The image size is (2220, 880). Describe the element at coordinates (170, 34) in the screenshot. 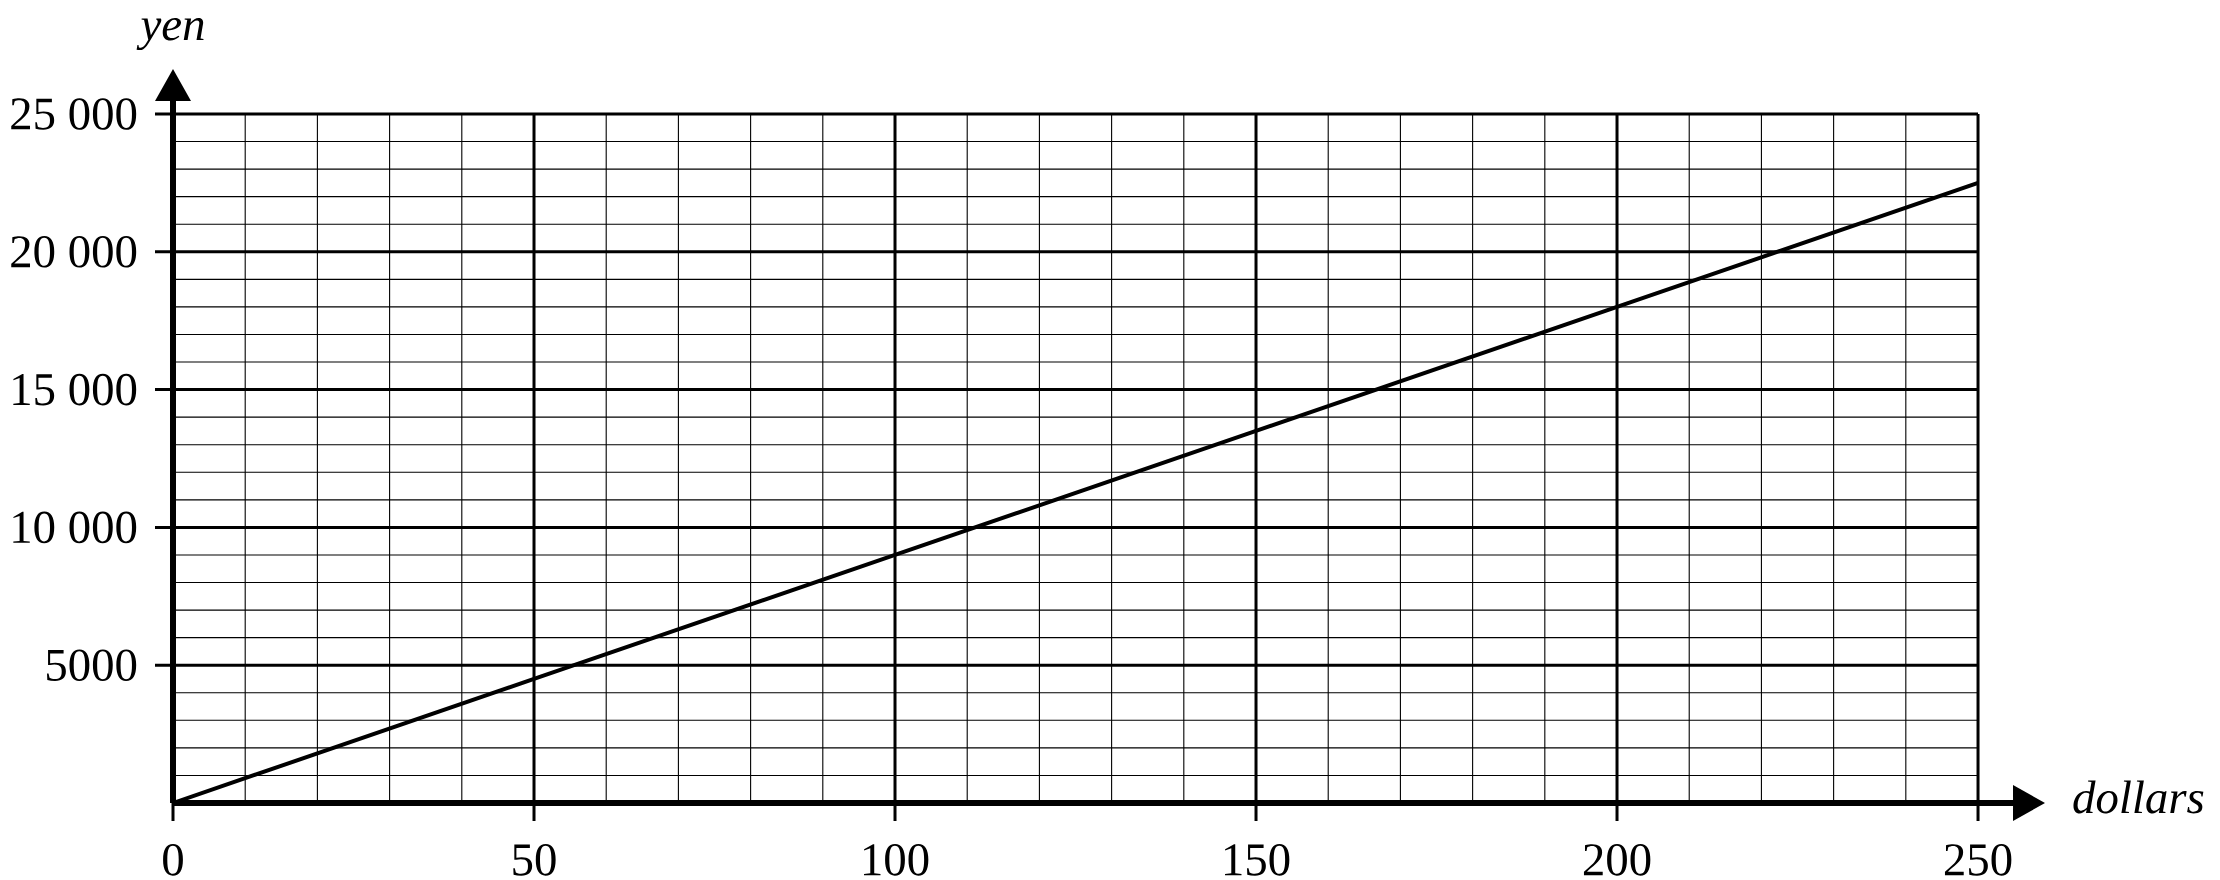

I see `y-axis-title: yen` at that location.